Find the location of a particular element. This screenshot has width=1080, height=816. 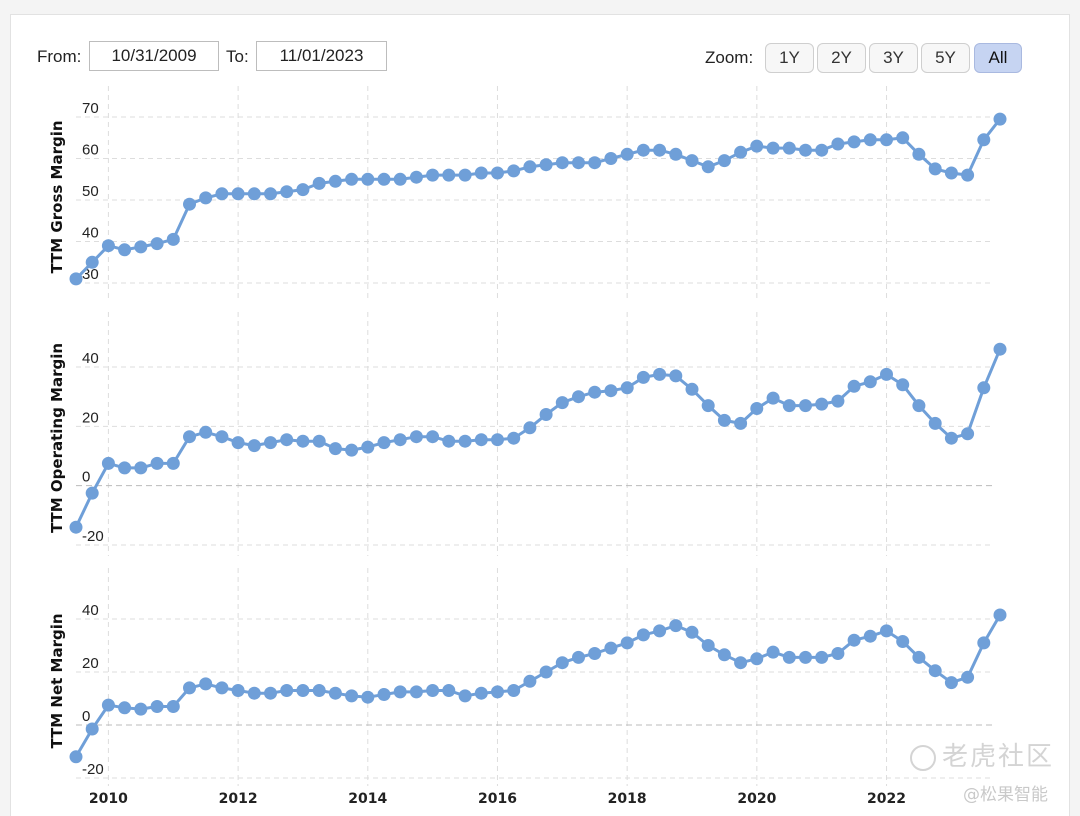

zoom-2y-button: 2Y is located at coordinates (841, 58).